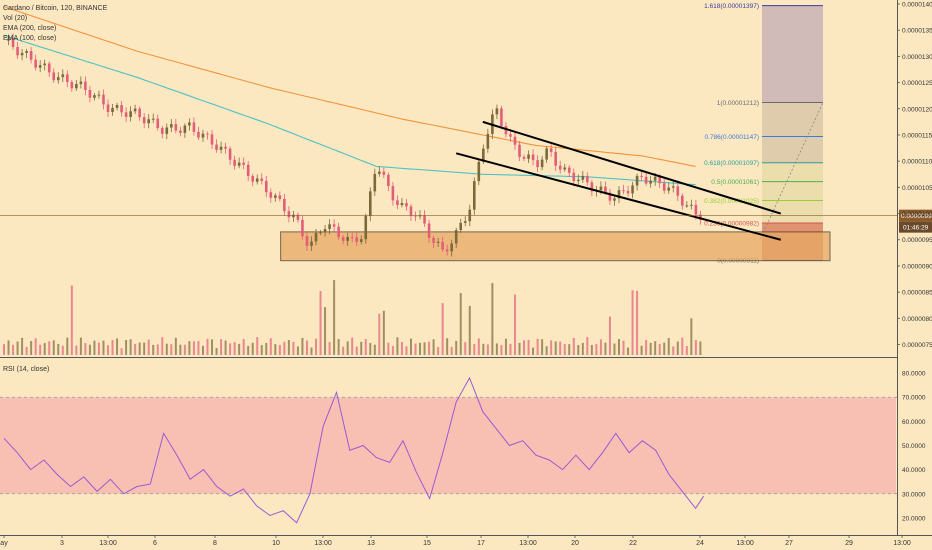  I want to click on rsi-tick-label: 30.0000, so click(914, 494).